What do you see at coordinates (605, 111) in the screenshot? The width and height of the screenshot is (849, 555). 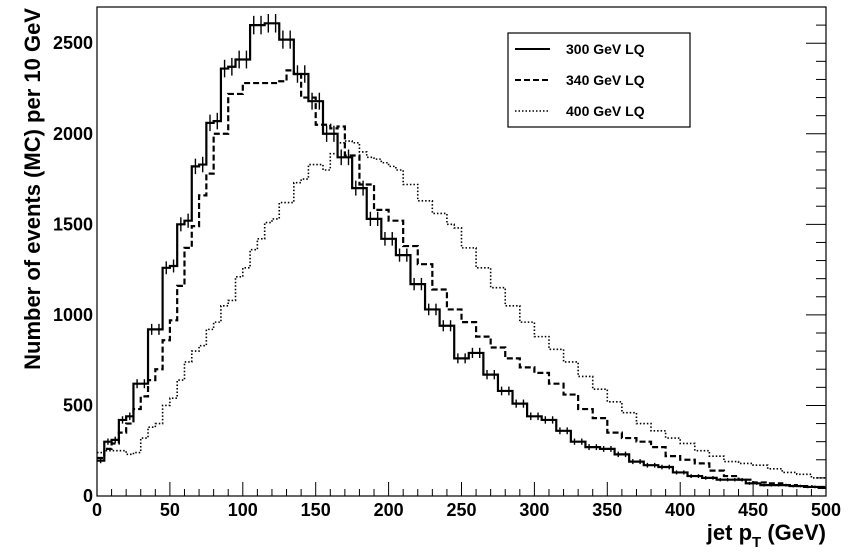 I see `legend-label-3: 400 GeV LQ` at bounding box center [605, 111].